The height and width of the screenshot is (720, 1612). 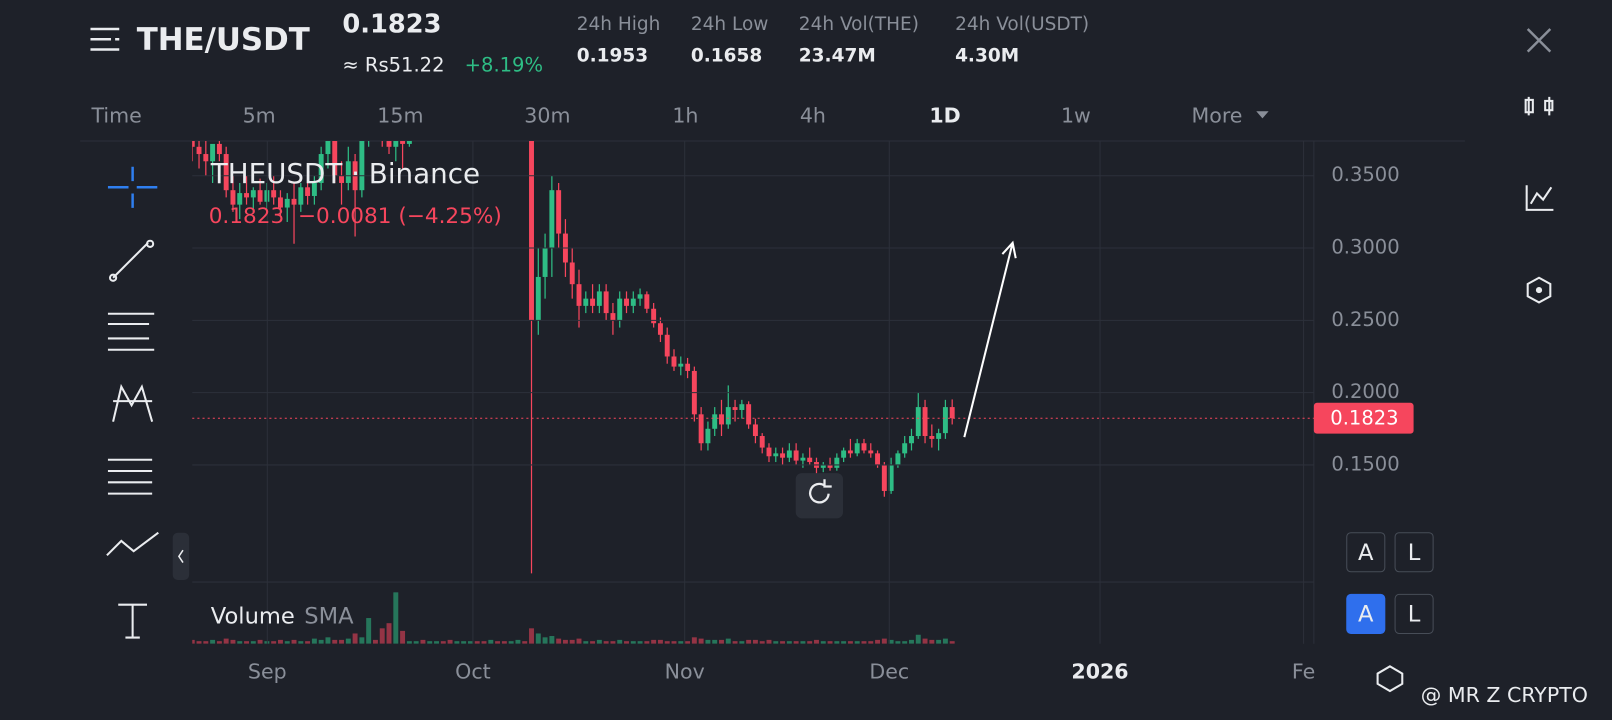 I want to click on reset-button, so click(x=819, y=496).